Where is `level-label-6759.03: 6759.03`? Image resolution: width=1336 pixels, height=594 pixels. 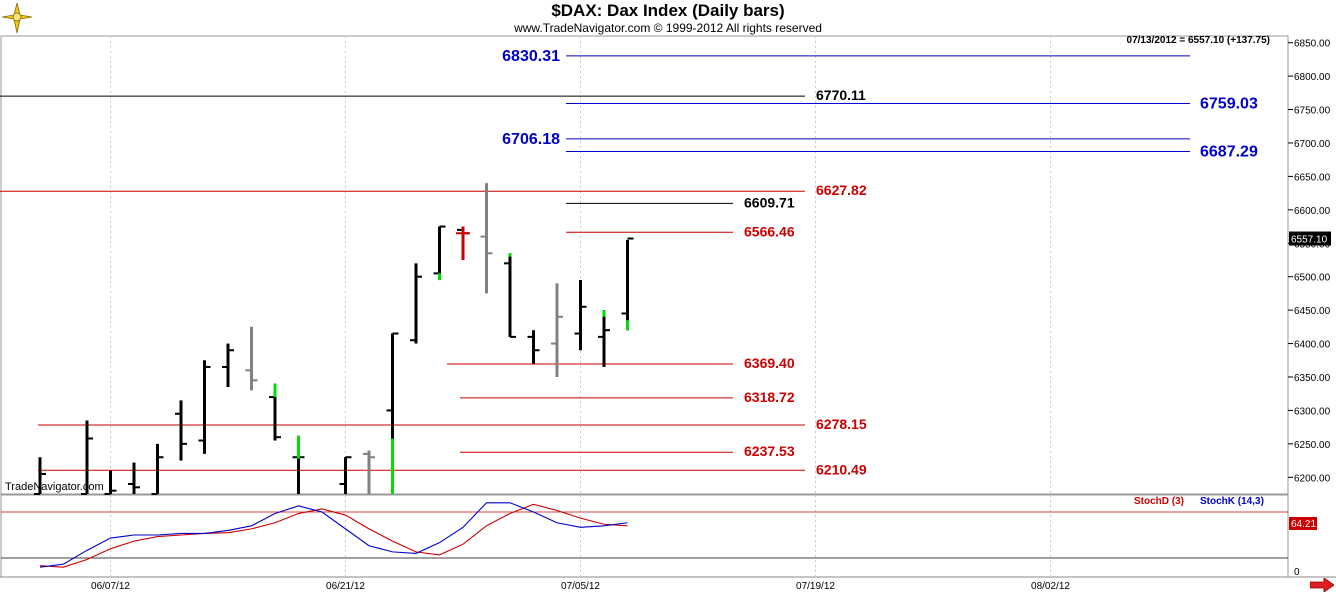
level-label-6759.03: 6759.03 is located at coordinates (1229, 104).